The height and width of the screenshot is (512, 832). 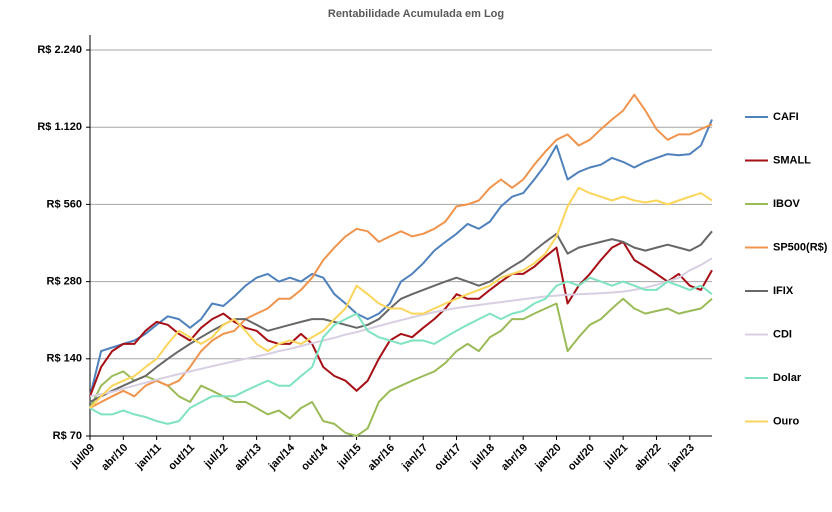 What do you see at coordinates (64, 204) in the screenshot?
I see `y-tick-label: R$ 560` at bounding box center [64, 204].